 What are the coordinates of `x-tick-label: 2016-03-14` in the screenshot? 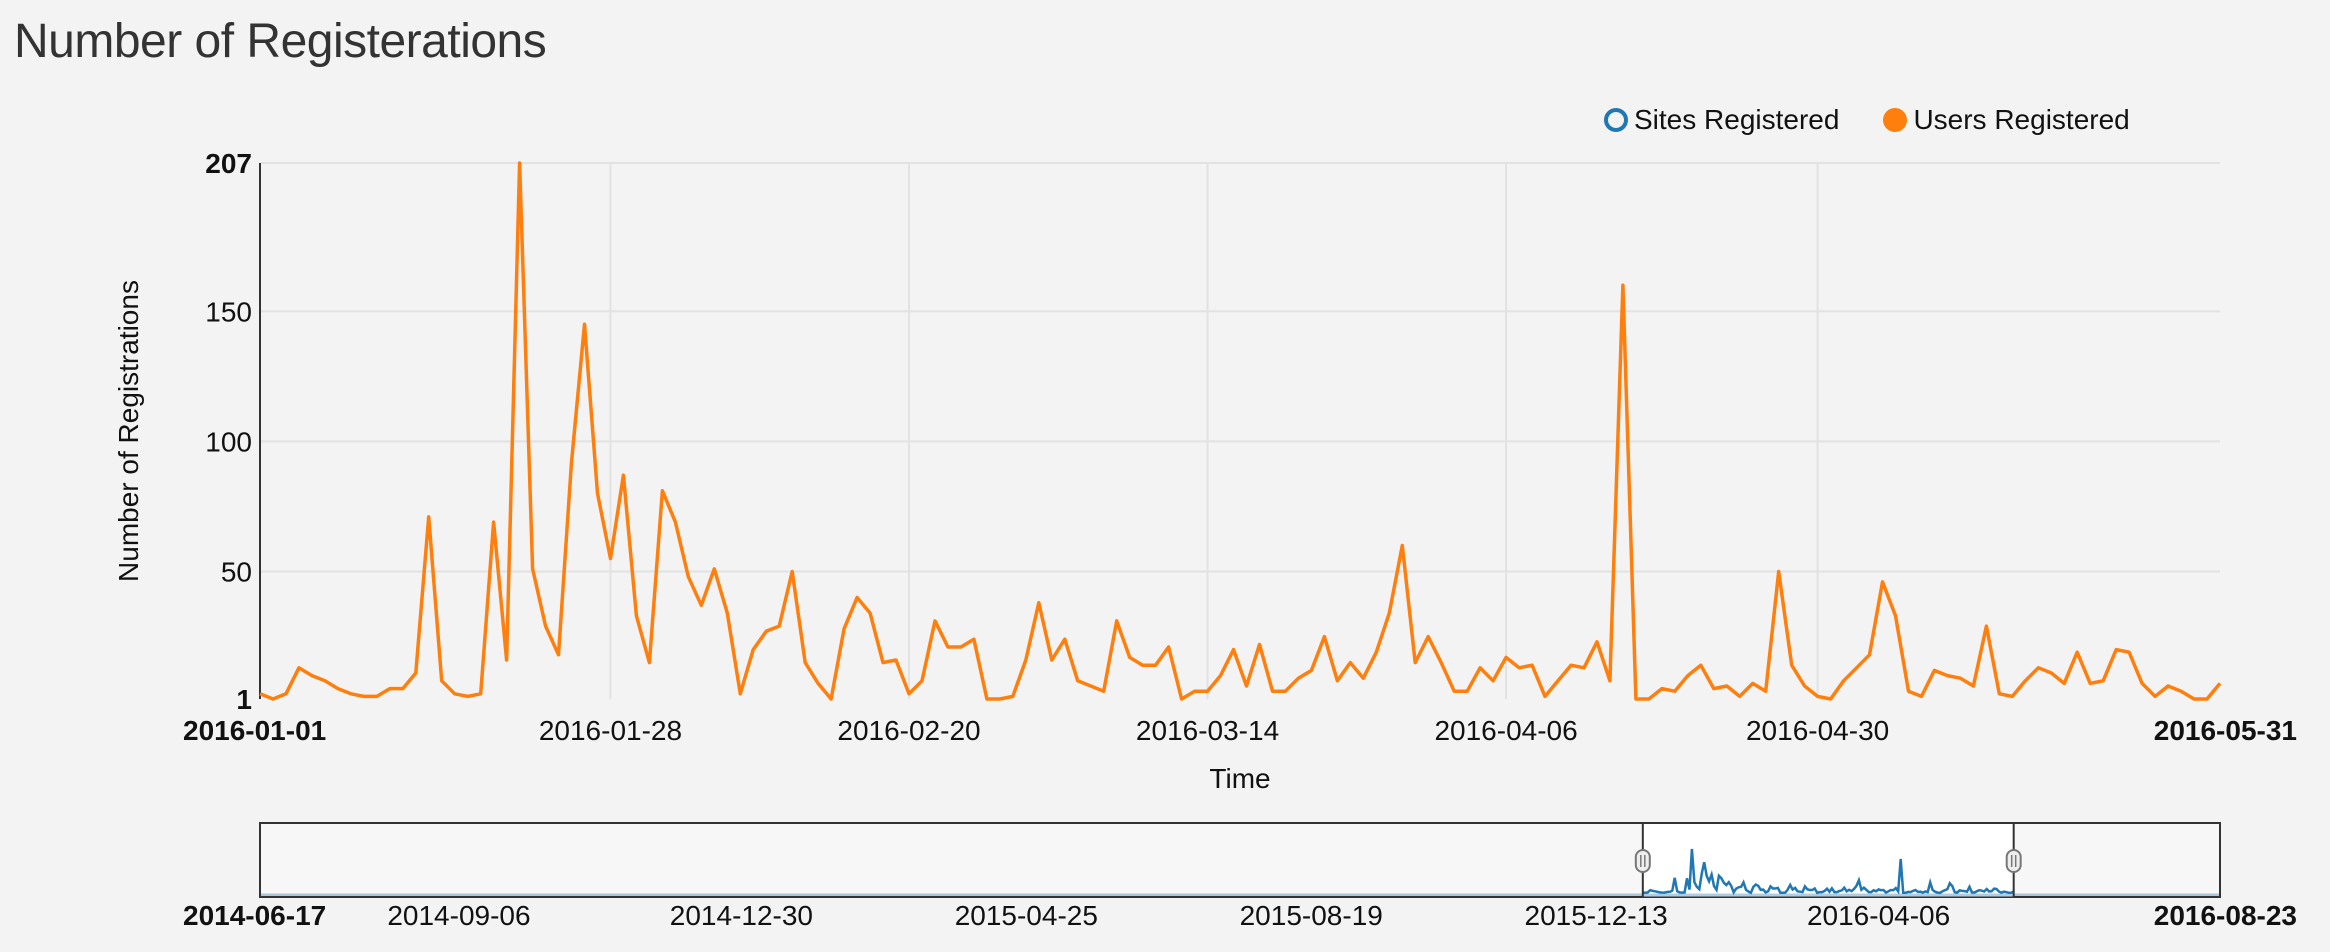 It's located at (1207, 730).